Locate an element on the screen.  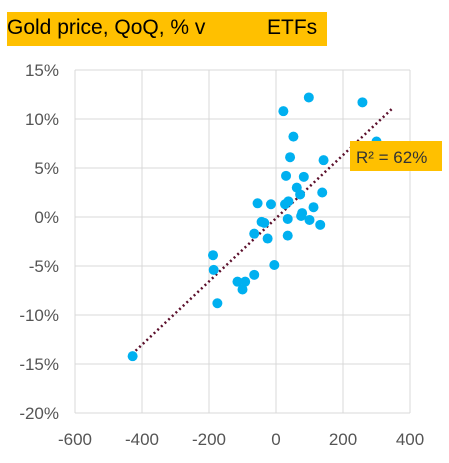
y-tick-label: -10% is located at coordinates (39, 315).